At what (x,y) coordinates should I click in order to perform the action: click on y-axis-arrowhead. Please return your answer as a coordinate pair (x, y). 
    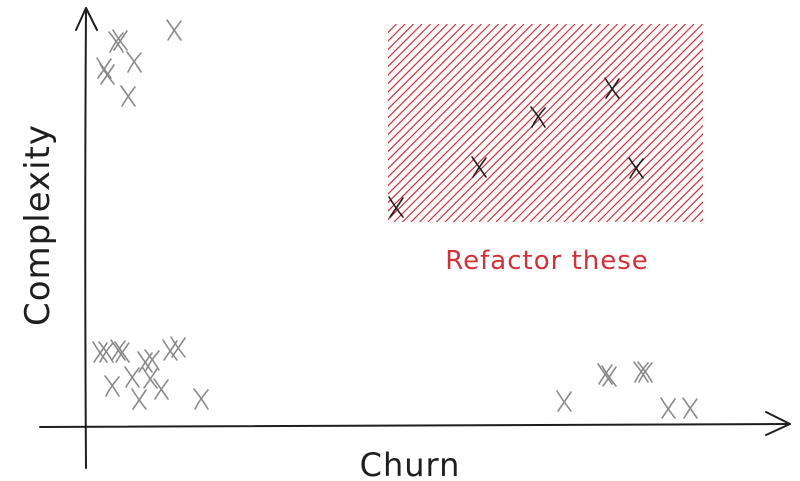
    Looking at the image, I should click on (86, 19).